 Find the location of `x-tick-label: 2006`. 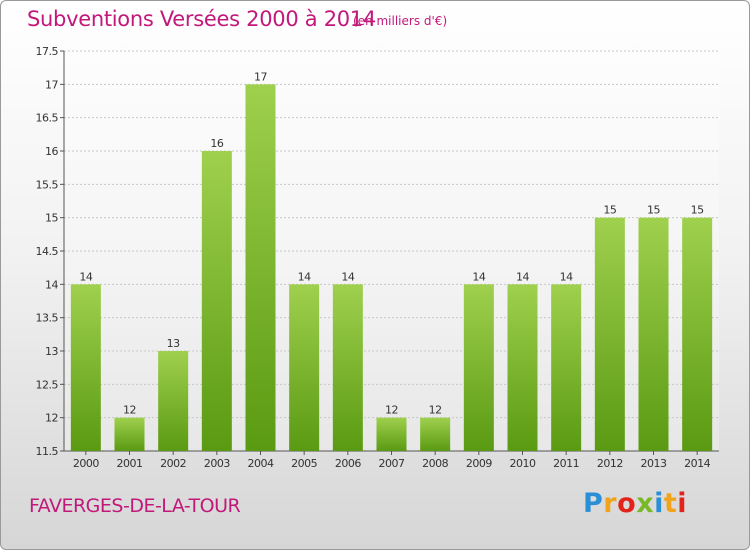

x-tick-label: 2006 is located at coordinates (348, 463).